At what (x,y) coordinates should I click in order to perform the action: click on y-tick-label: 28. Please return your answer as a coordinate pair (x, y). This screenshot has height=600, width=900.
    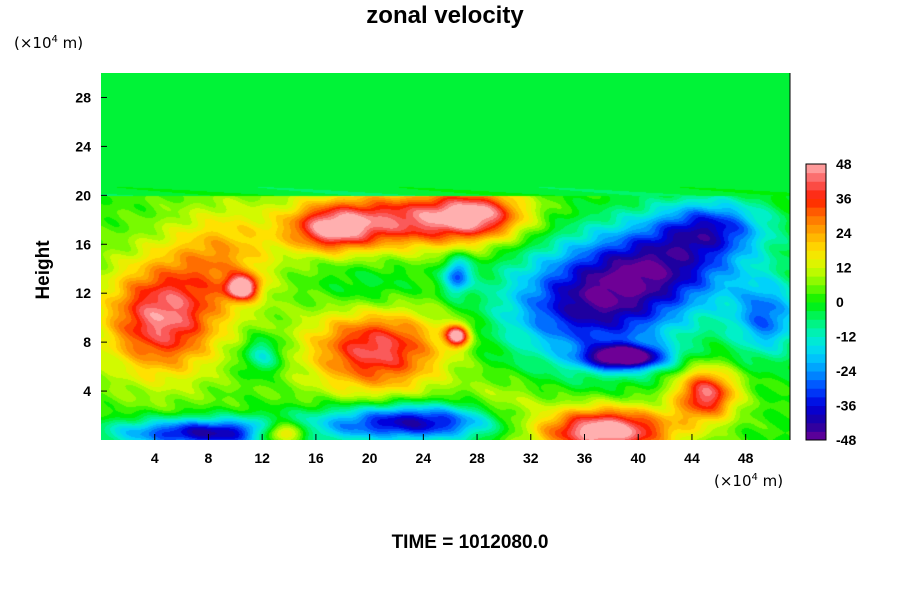
    Looking at the image, I should click on (83, 97).